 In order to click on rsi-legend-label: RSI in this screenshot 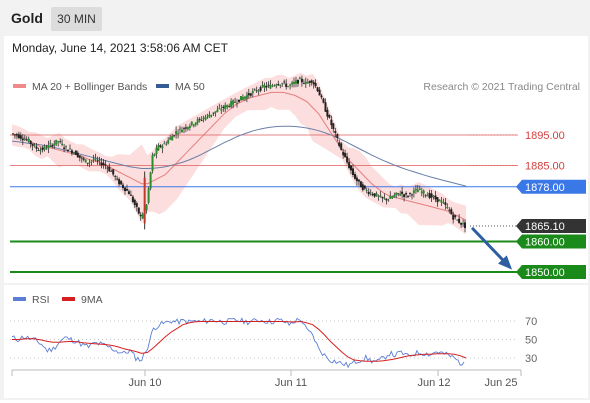, I will do `click(41, 300)`.